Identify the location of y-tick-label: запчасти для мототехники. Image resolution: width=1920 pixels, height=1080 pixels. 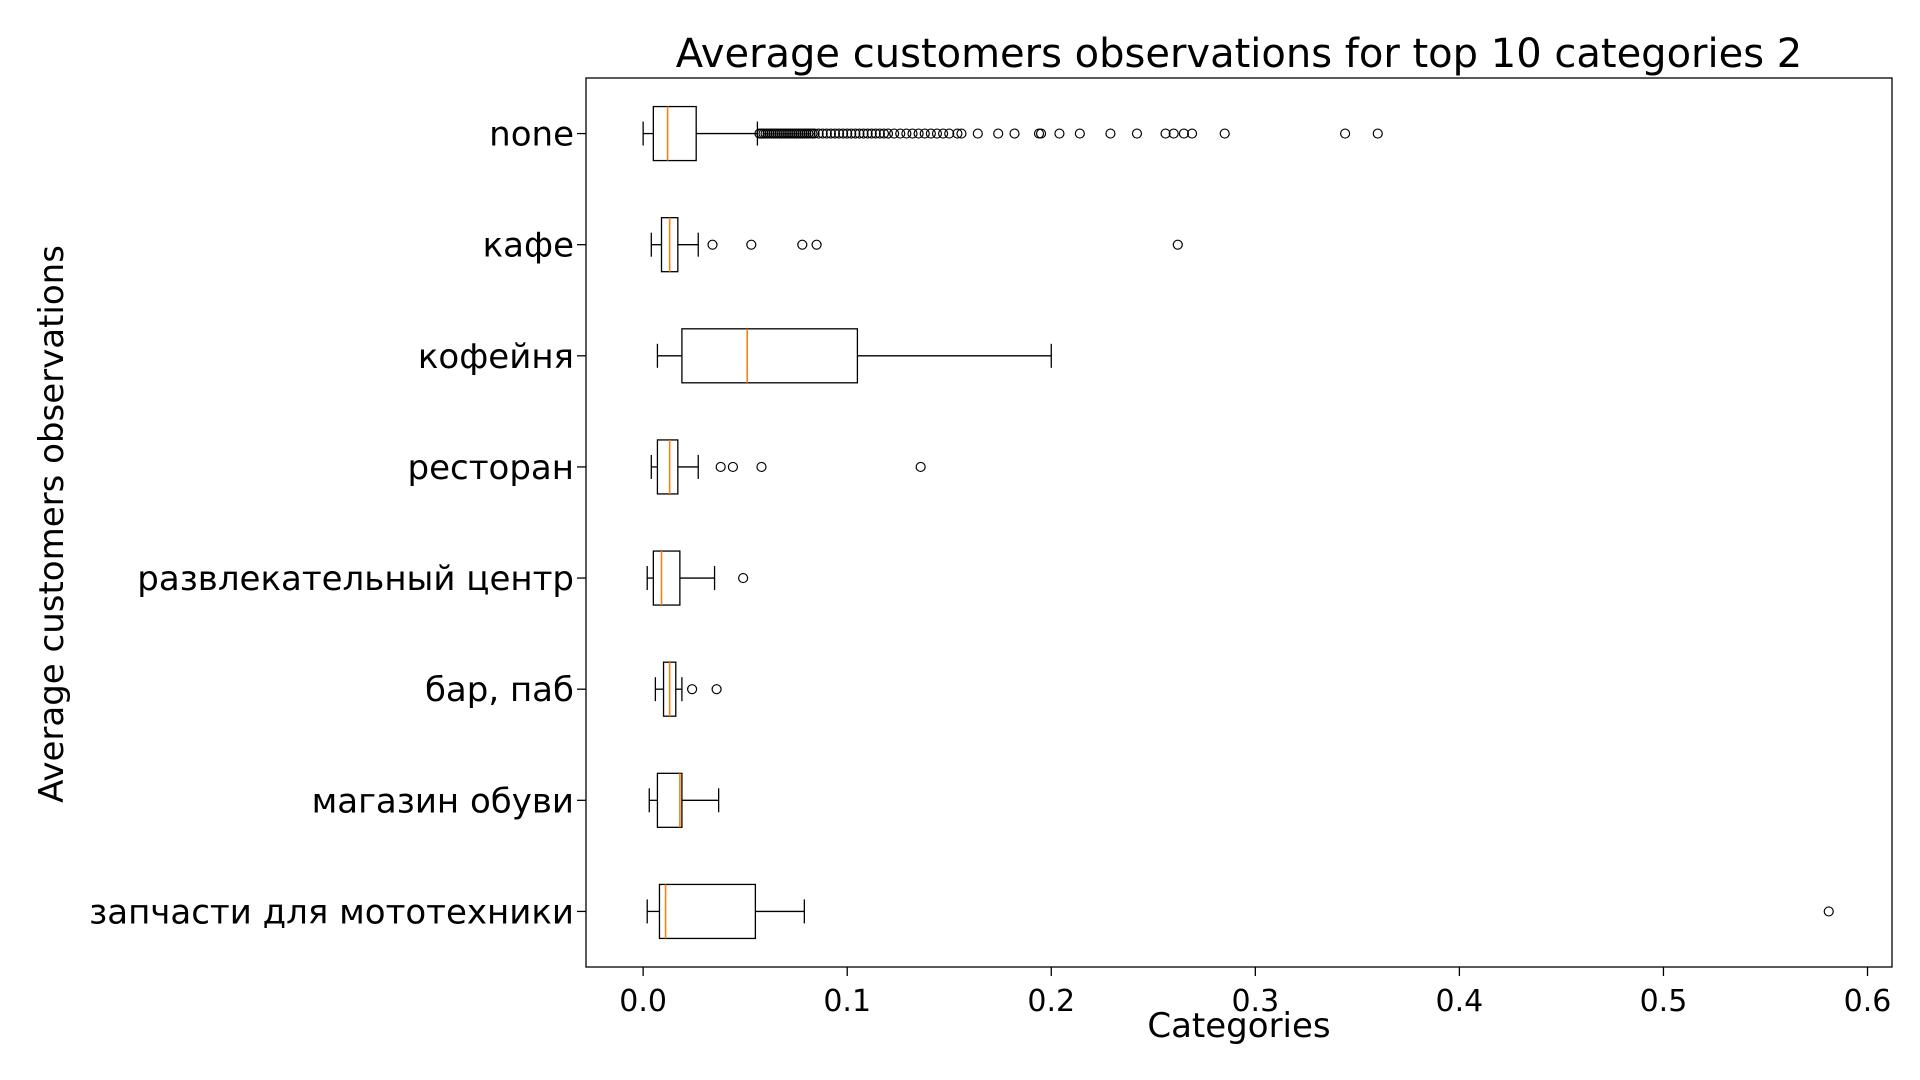
(331, 912).